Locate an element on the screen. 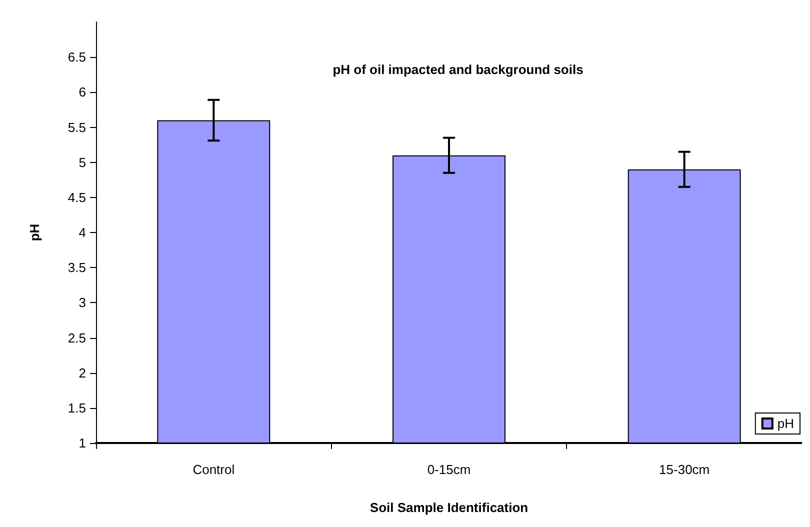  y-tick-label: 5 is located at coordinates (82, 162).